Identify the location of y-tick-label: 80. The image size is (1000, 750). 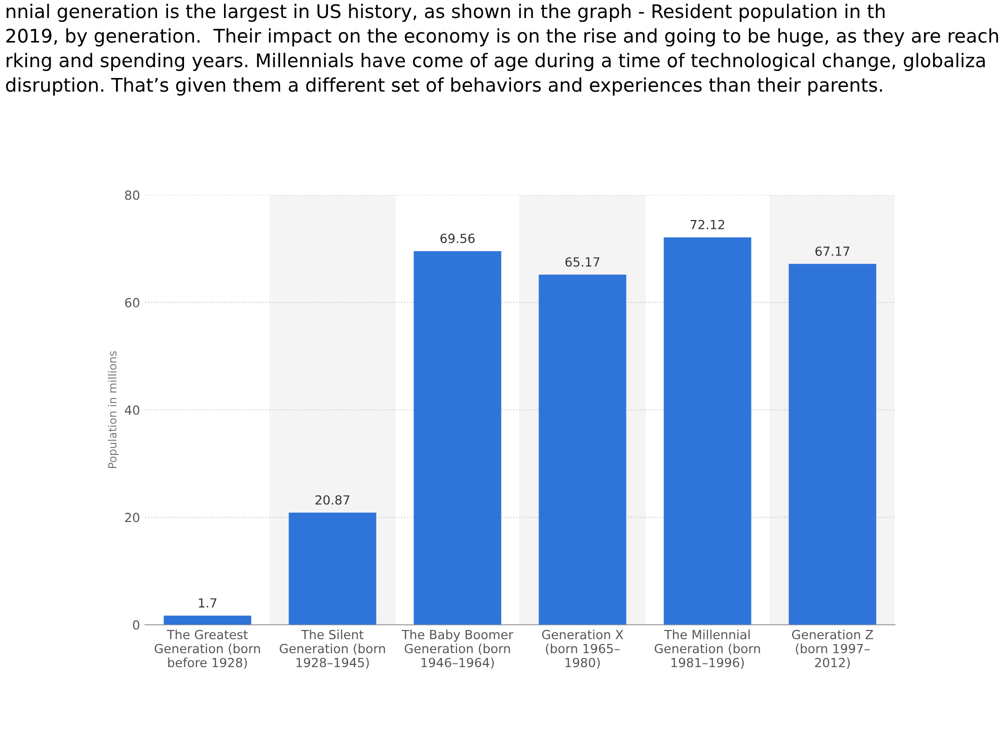
(132, 195).